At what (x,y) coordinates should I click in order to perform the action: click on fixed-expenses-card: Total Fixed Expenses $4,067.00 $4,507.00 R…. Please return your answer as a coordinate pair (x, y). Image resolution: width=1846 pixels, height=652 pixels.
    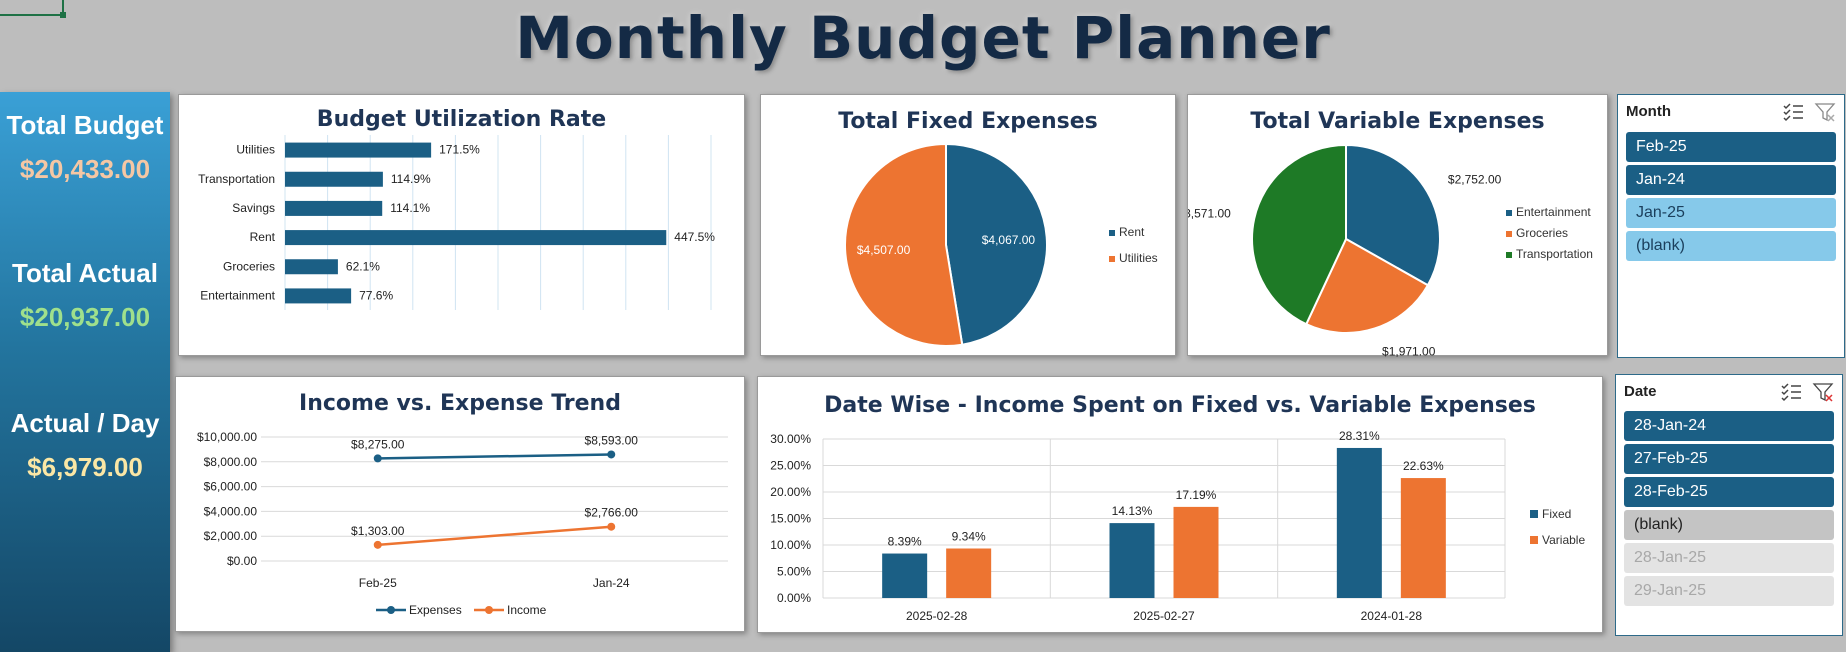
    Looking at the image, I should click on (968, 225).